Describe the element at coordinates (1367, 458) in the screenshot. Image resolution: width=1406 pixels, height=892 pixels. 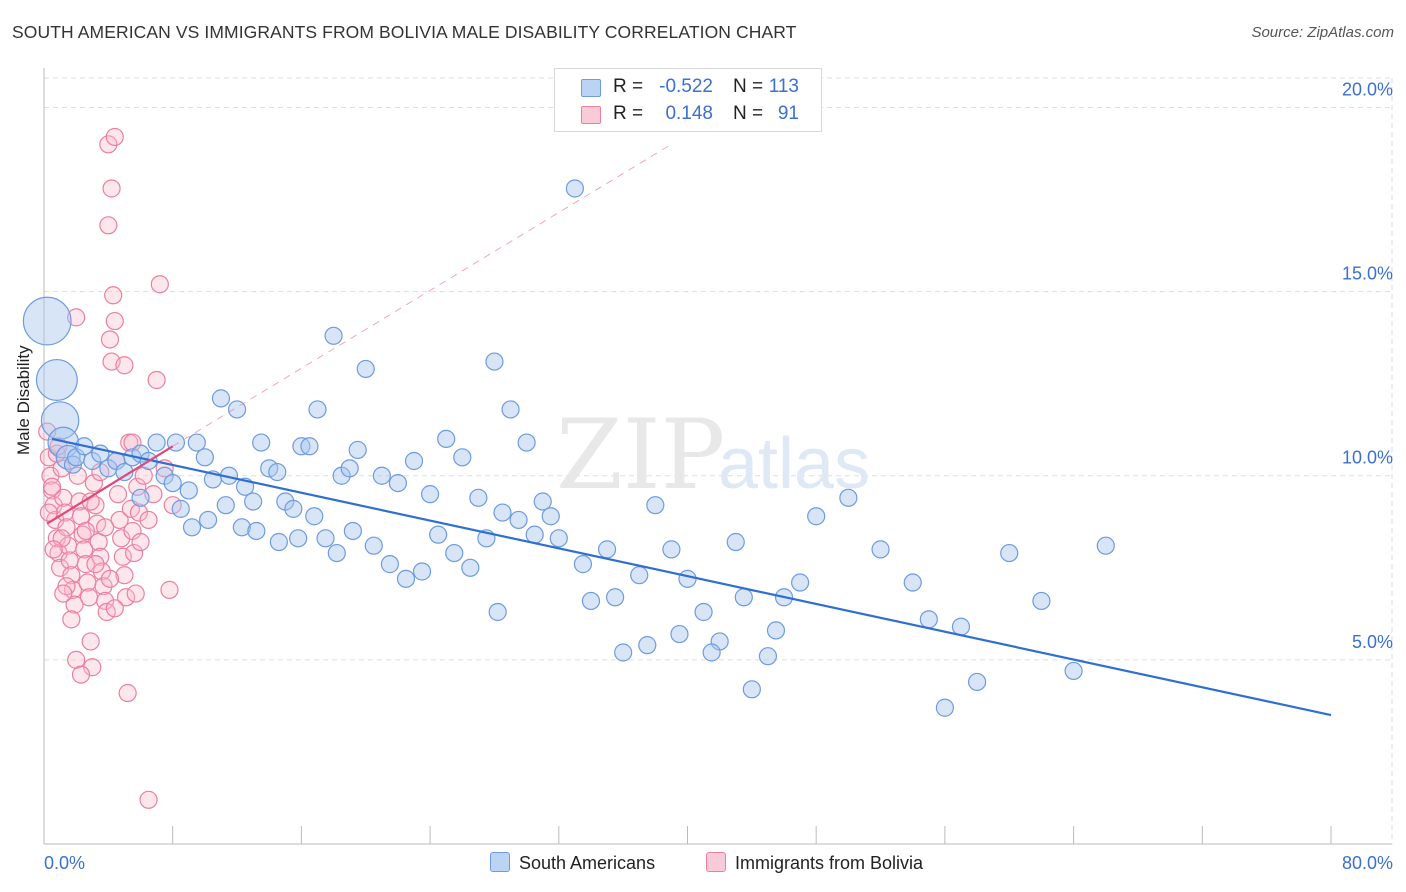
I see `y-tick-label: 10.0%` at that location.